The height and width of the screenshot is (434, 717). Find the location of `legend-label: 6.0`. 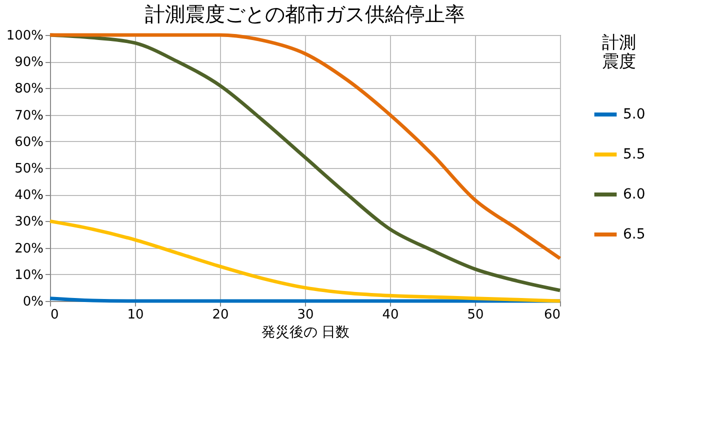

legend-label: 6.0 is located at coordinates (634, 194).